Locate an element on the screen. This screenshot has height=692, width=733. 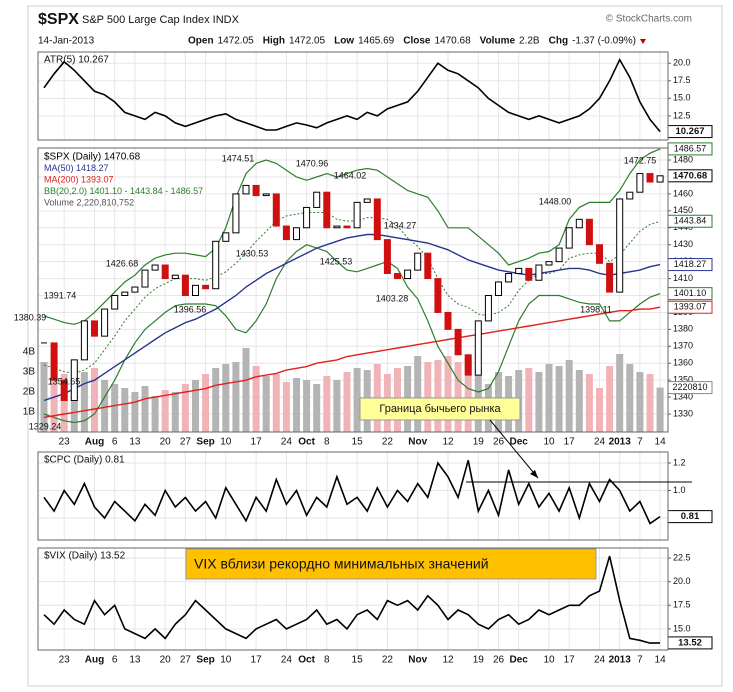
x-tick-label: 10 is located at coordinates (226, 442).